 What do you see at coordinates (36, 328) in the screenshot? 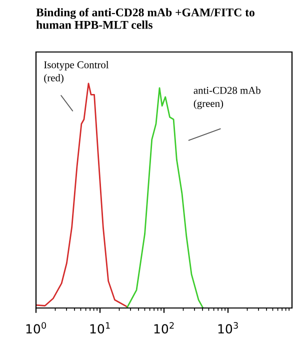
I see `x-tick-label: 10$^{0}$` at bounding box center [36, 328].